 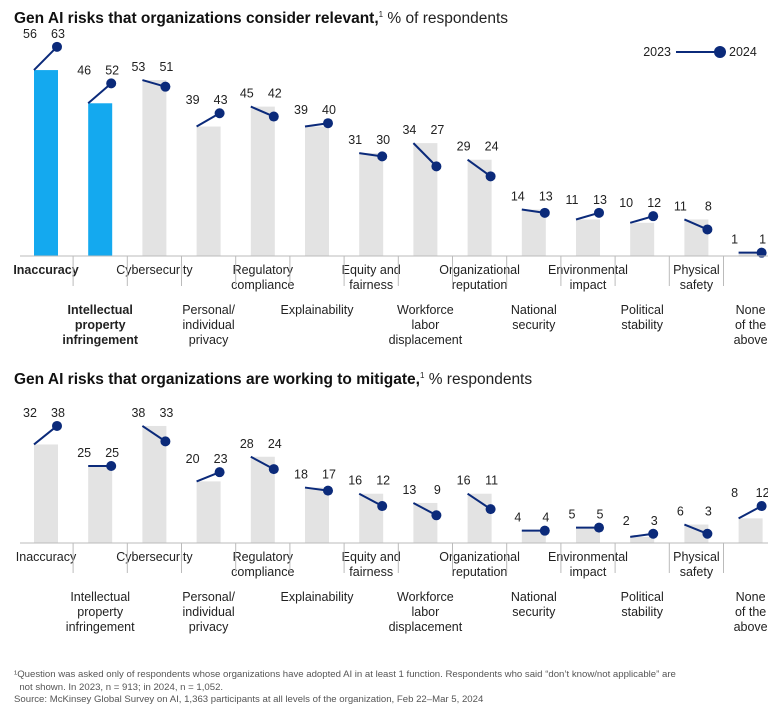 What do you see at coordinates (734, 493) in the screenshot?
I see `value-label-2023: 8` at bounding box center [734, 493].